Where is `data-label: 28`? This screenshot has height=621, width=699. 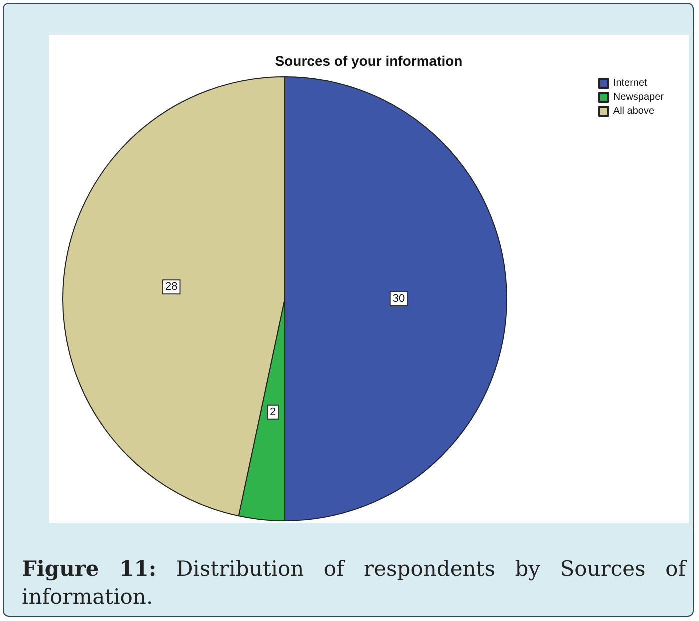 data-label: 28 is located at coordinates (172, 287).